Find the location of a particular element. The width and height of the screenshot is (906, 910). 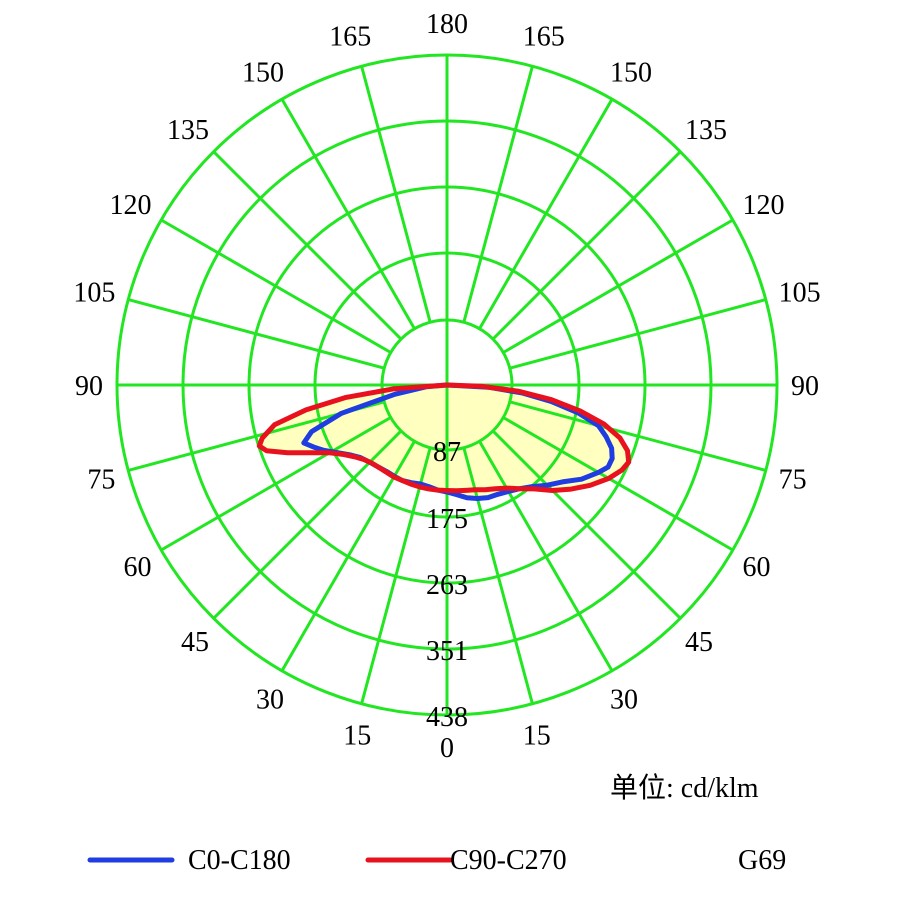

series-layer is located at coordinates (444, 441).